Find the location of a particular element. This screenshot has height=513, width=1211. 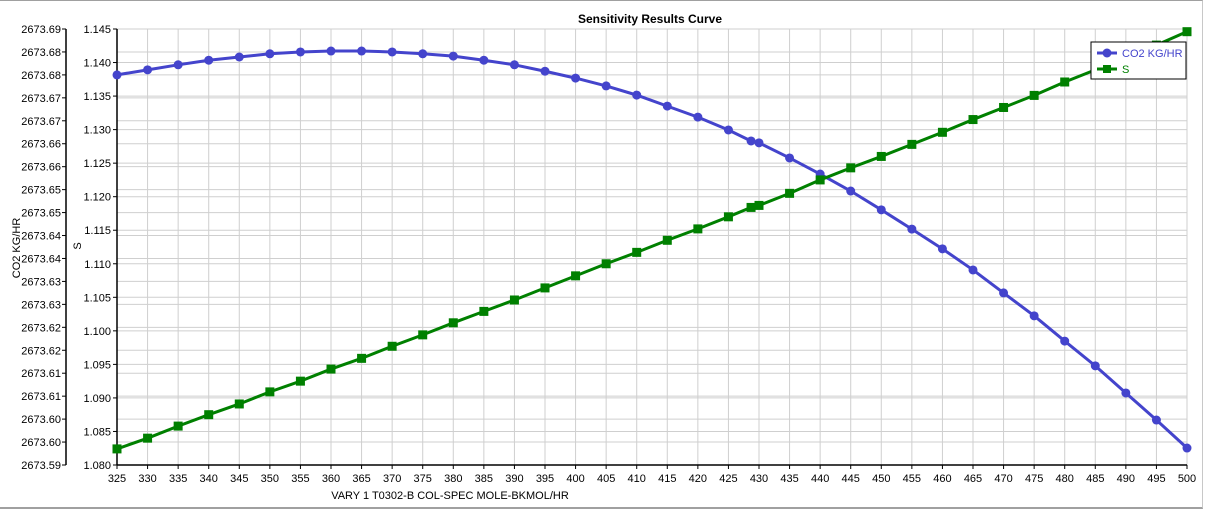

x-tick-label: 455 is located at coordinates (912, 479).